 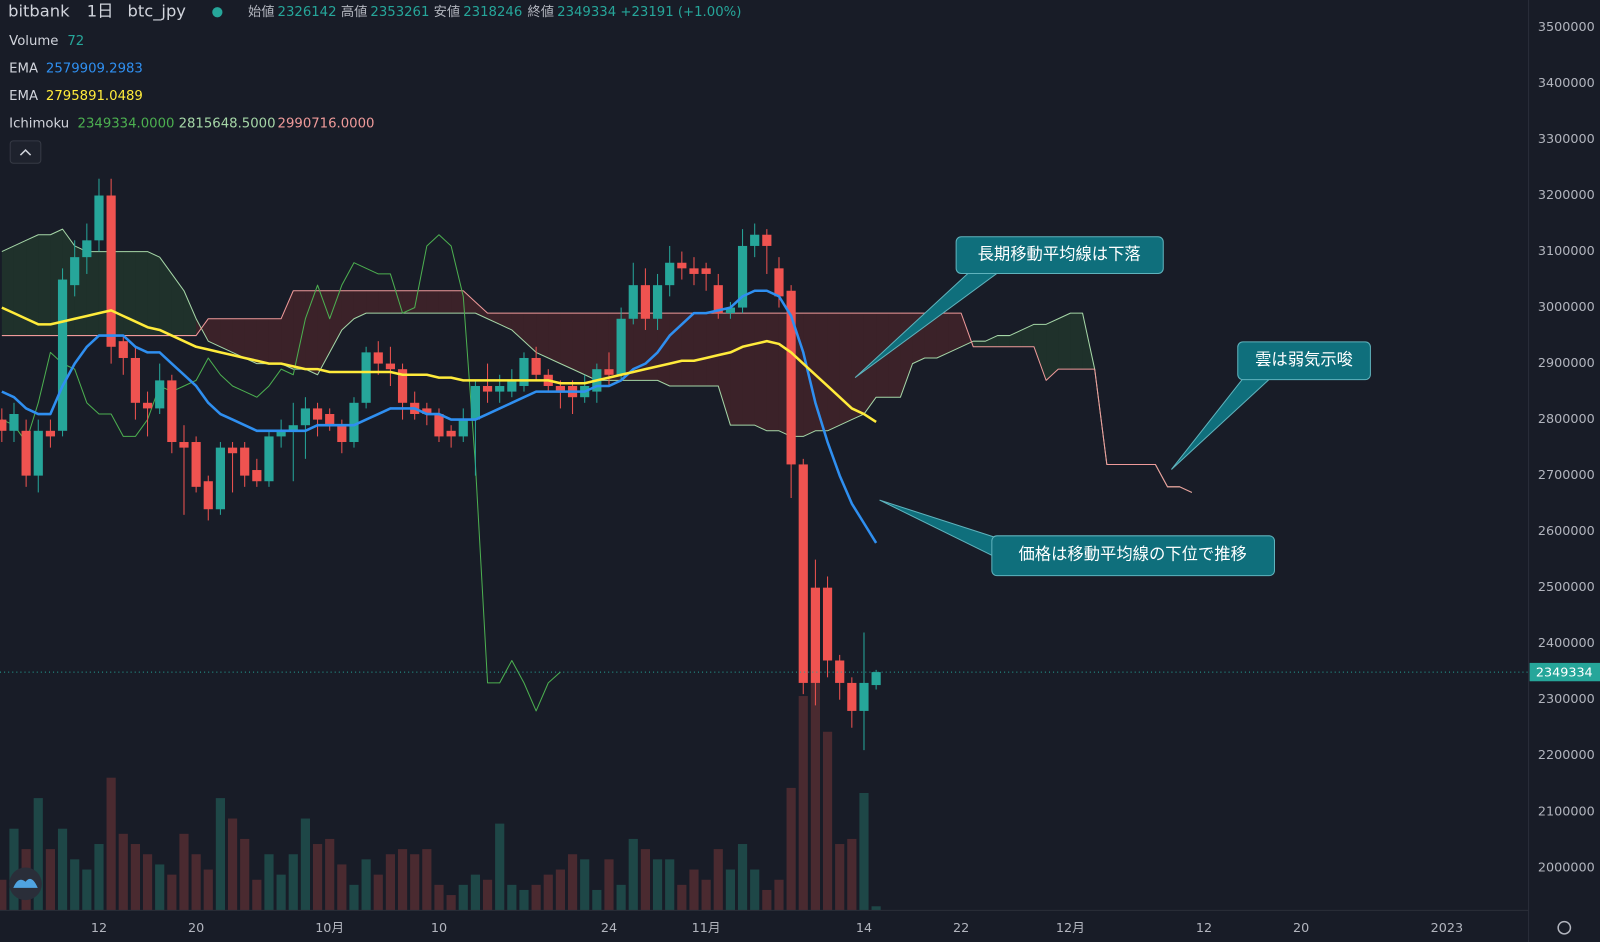 What do you see at coordinates (39, 11) in the screenshot?
I see `exchange: bitbank` at bounding box center [39, 11].